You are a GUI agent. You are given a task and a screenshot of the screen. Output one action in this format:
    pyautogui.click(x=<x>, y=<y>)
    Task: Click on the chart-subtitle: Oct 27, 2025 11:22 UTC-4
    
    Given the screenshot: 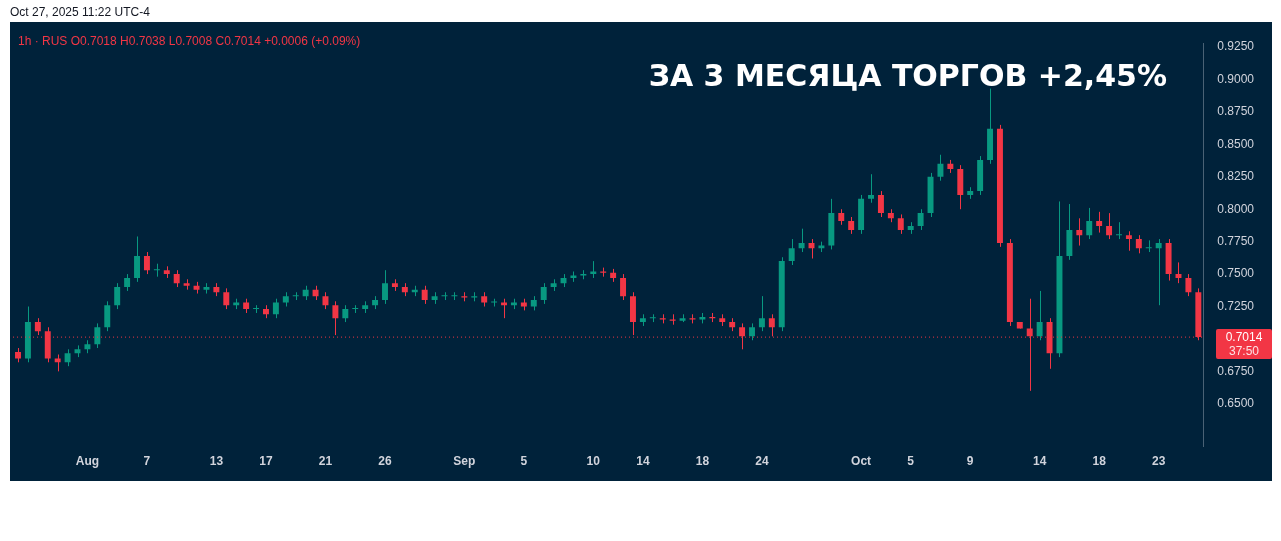 What is the action you would take?
    pyautogui.click(x=80, y=12)
    